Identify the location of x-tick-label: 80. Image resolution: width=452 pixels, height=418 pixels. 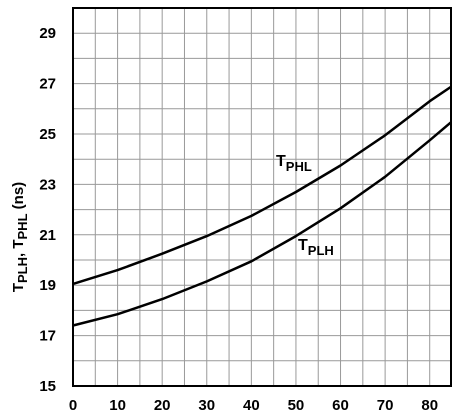
(429, 405).